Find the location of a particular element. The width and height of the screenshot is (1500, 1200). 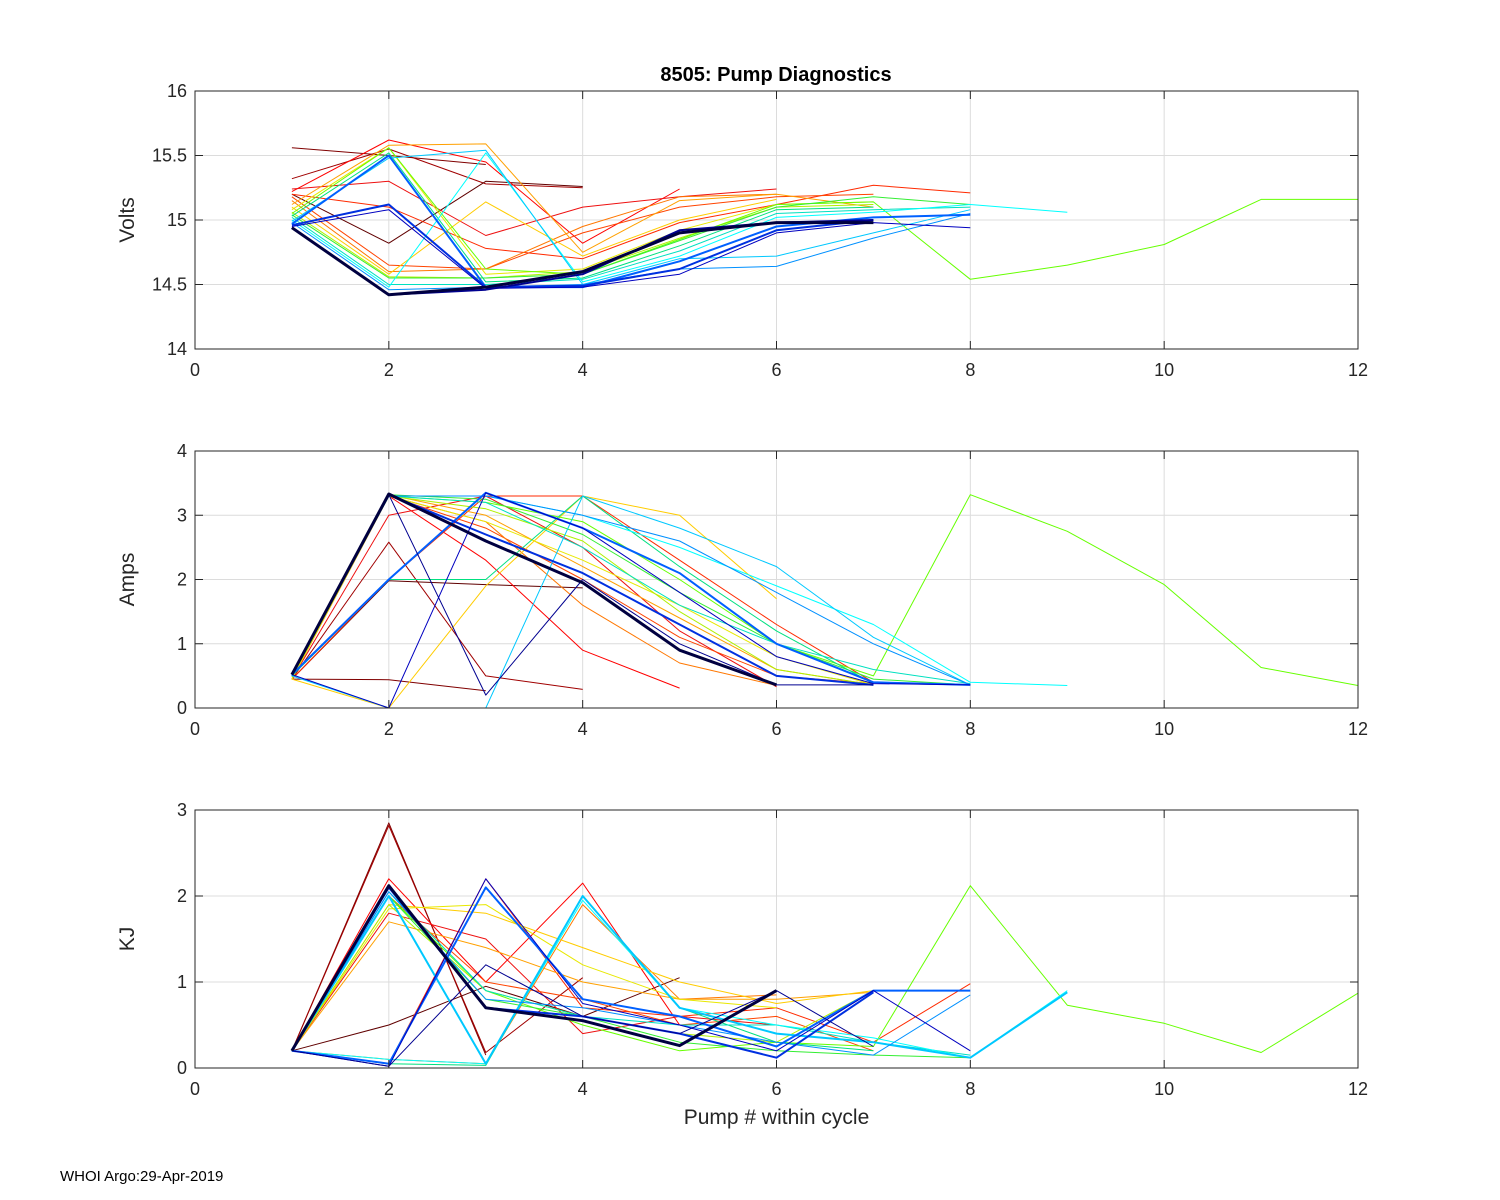

series-line-p15 is located at coordinates (582, 217).